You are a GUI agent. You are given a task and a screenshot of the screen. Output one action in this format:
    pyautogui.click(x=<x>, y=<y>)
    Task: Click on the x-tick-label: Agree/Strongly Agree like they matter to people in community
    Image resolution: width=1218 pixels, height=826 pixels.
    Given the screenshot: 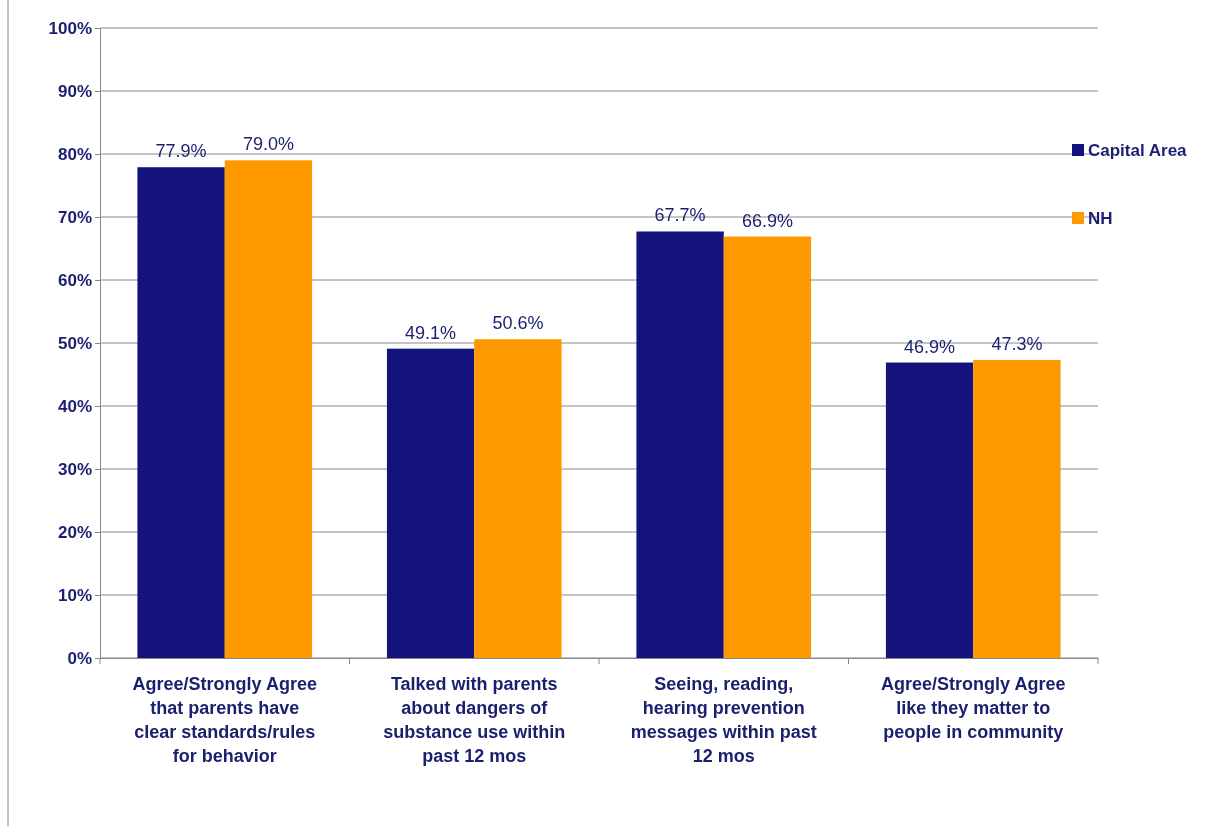 What is the action you would take?
    pyautogui.click(x=973, y=708)
    